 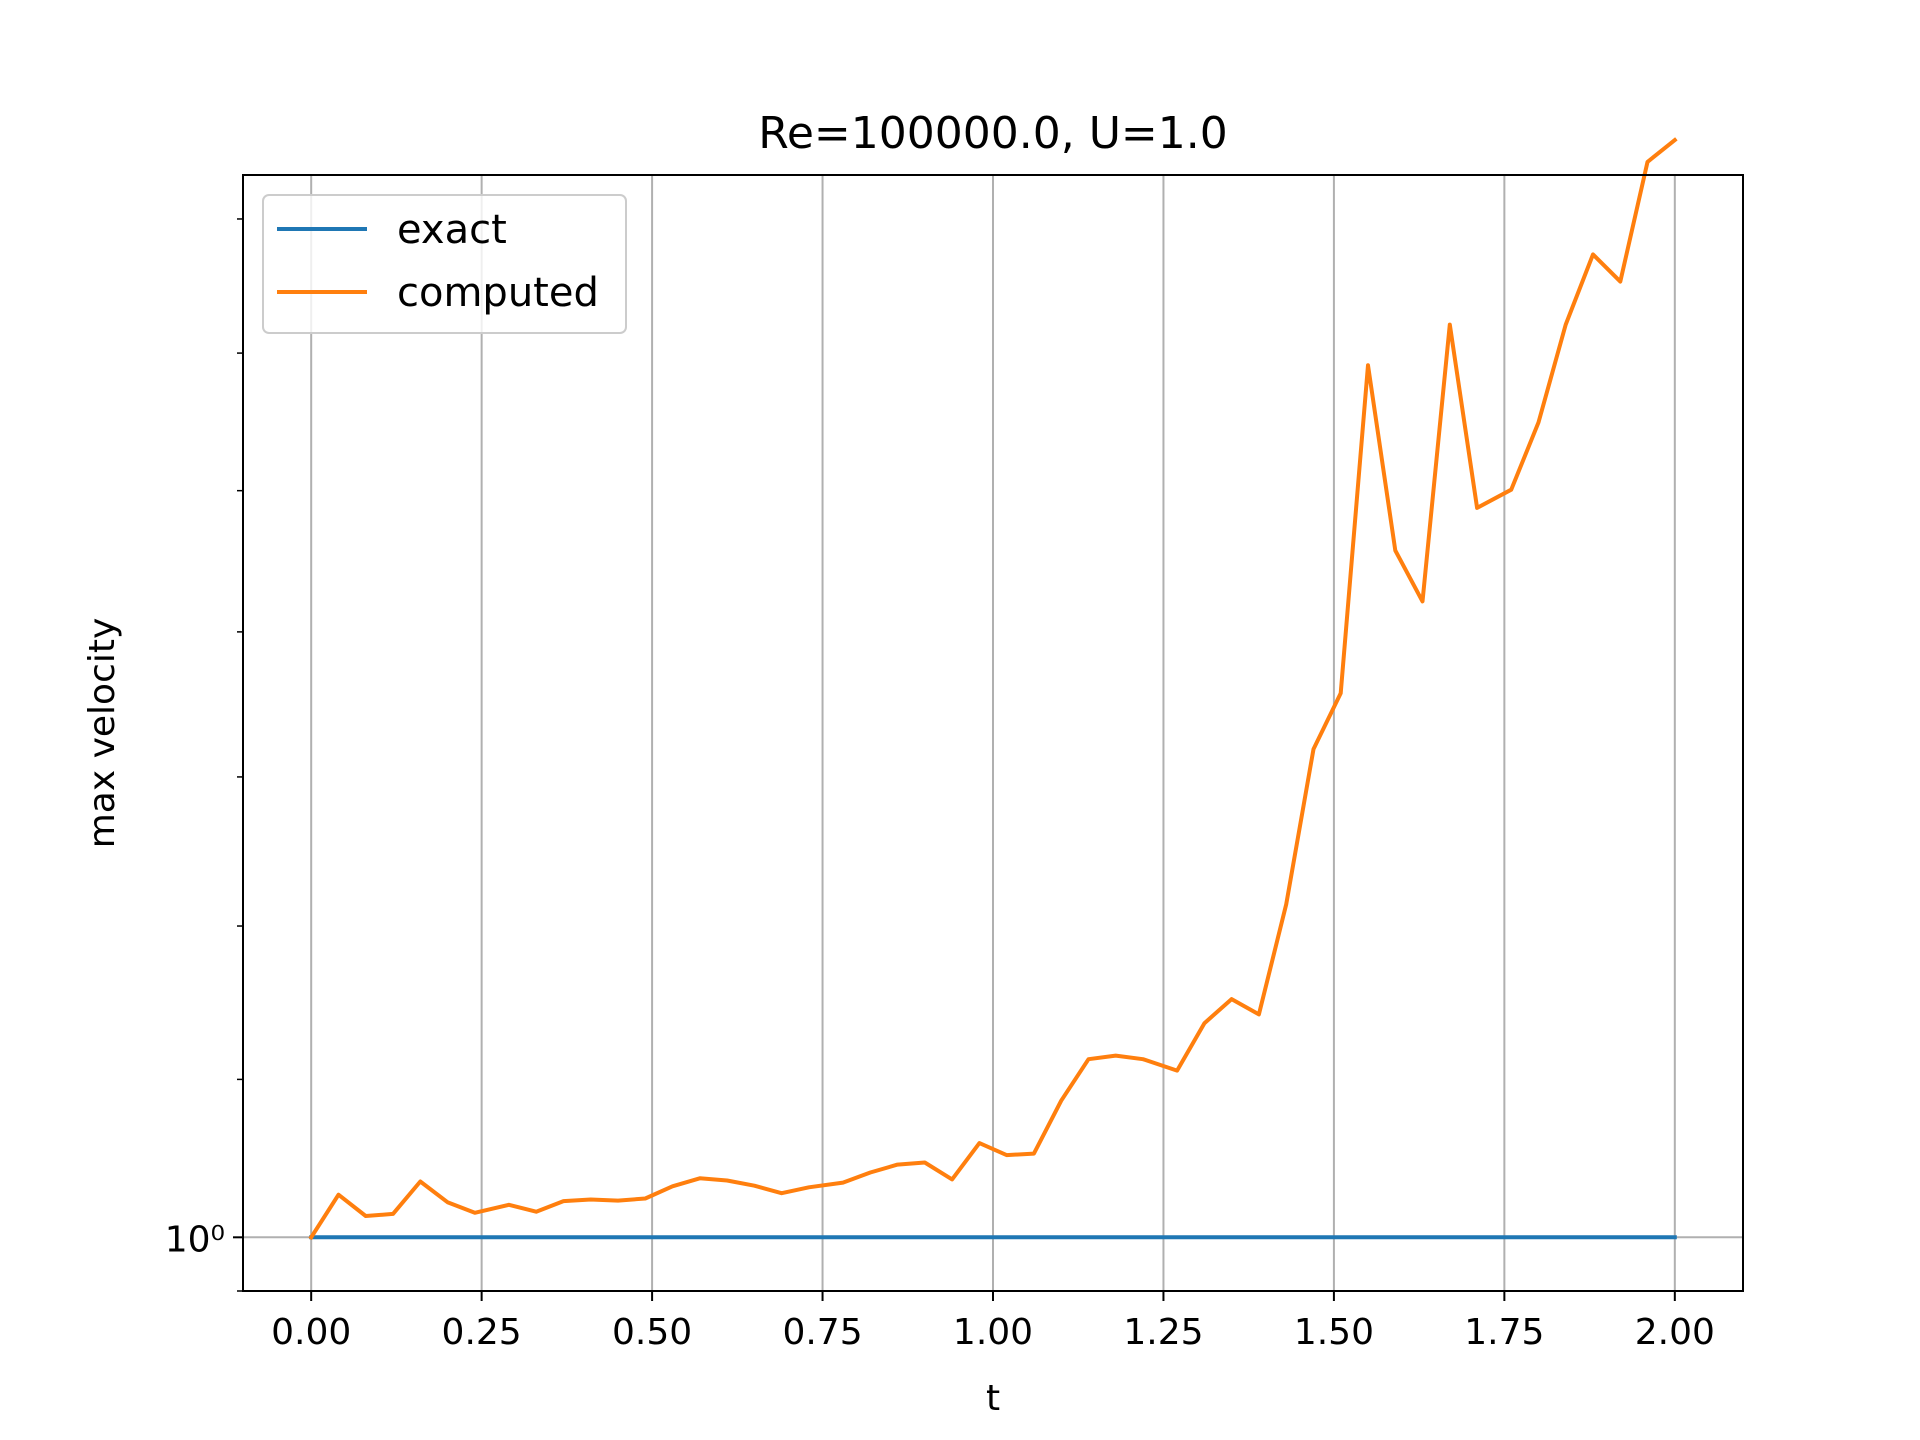 What do you see at coordinates (482, 1332) in the screenshot?
I see `x-tick-label: 0.25` at bounding box center [482, 1332].